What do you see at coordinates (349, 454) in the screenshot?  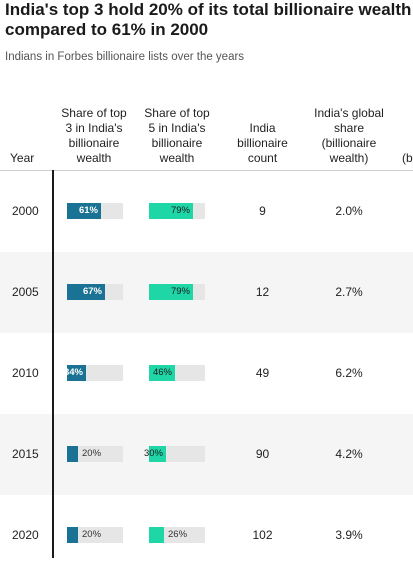 I see `global-share-cell: 4.2%` at bounding box center [349, 454].